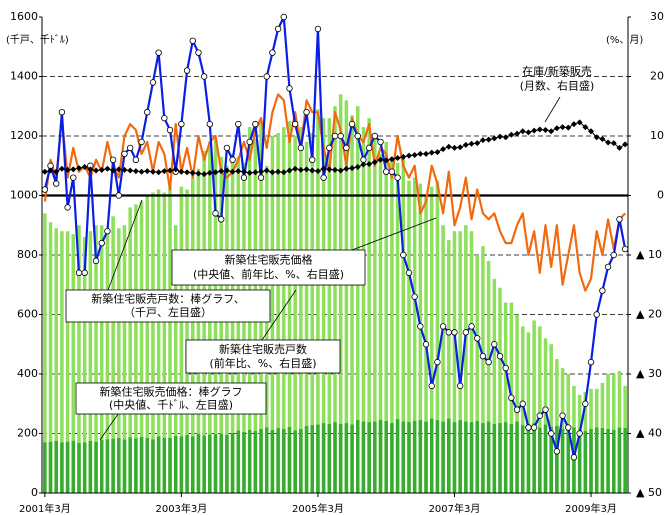  Describe the element at coordinates (624, 40) in the screenshot. I see `right-unit: (%、月)` at that location.